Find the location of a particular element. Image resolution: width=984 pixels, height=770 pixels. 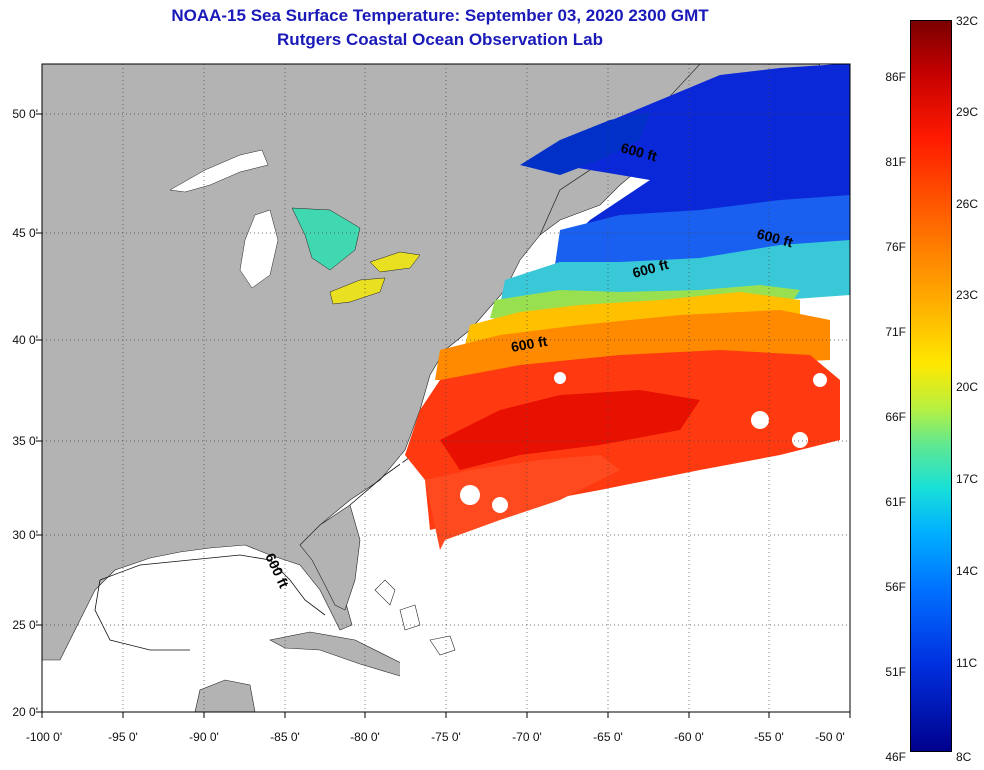

contour-gulf is located at coordinates (210, 602).